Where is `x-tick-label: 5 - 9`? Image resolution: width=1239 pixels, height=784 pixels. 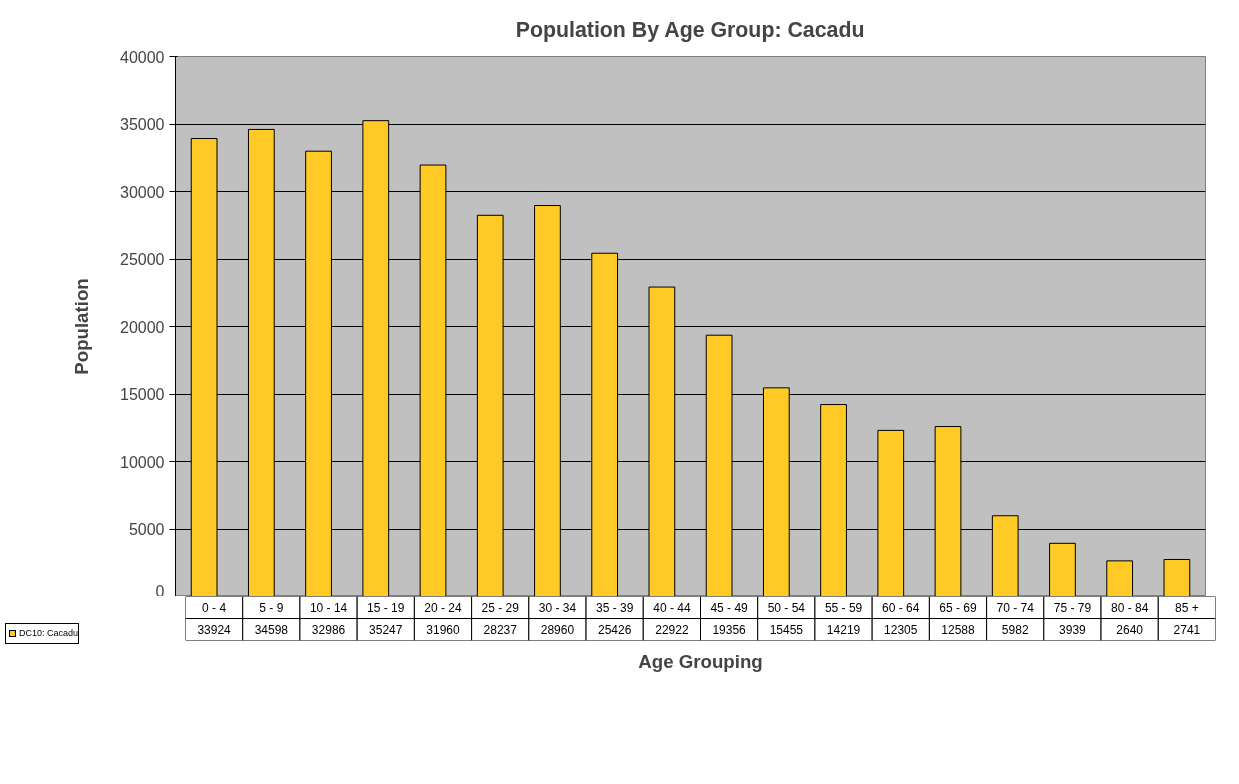 x-tick-label: 5 - 9 is located at coordinates (271, 607).